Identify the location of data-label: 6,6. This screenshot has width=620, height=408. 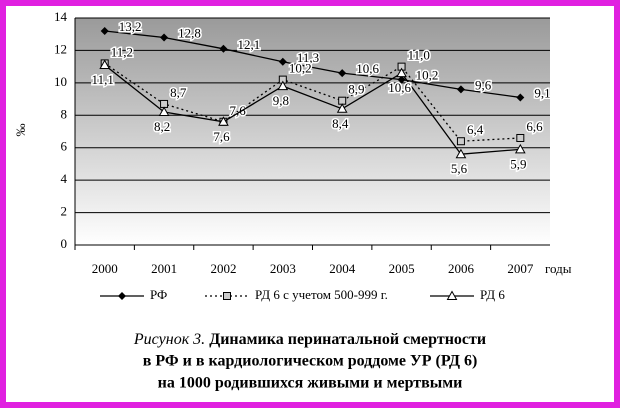
(534, 126).